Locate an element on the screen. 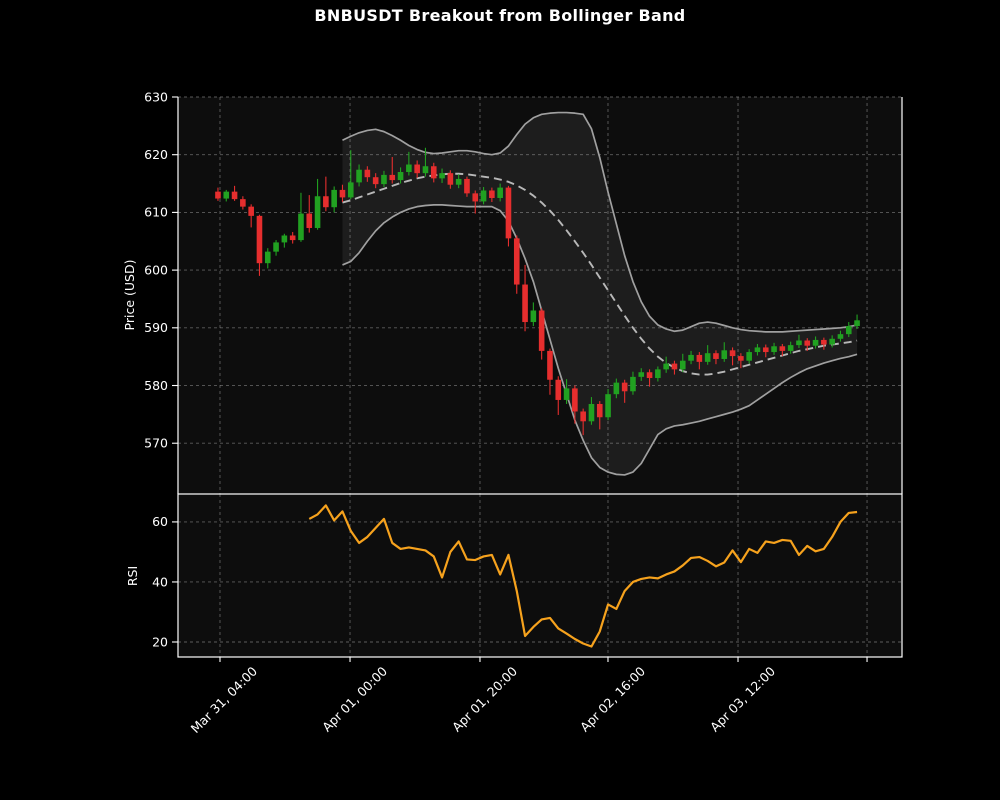 The image size is (1000, 800). y-tick-label: 620 is located at coordinates (156, 154).